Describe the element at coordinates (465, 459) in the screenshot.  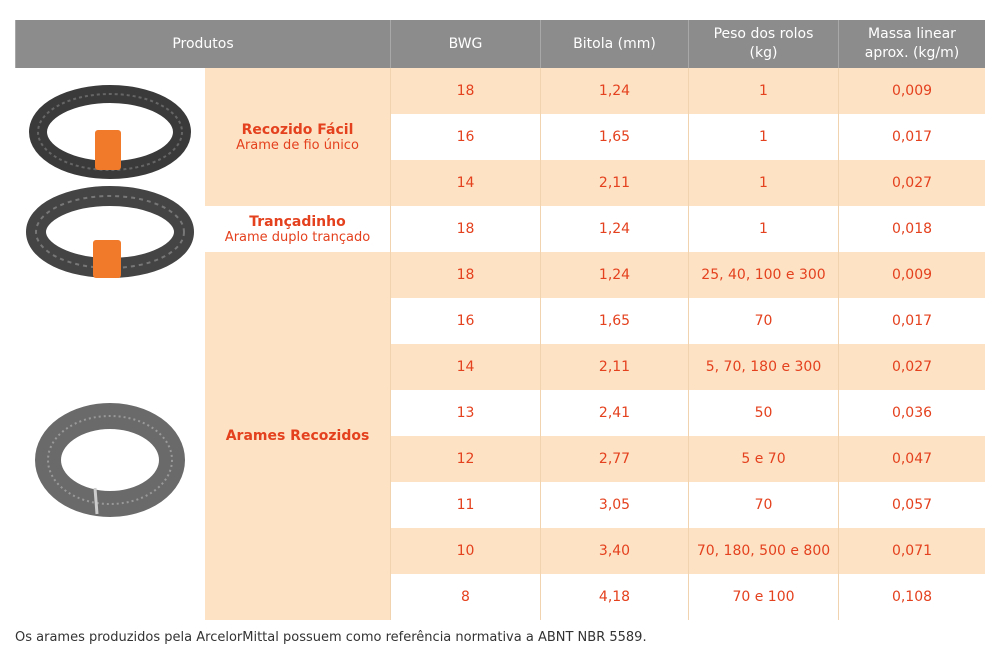
I see `data-cell: 12` at that location.